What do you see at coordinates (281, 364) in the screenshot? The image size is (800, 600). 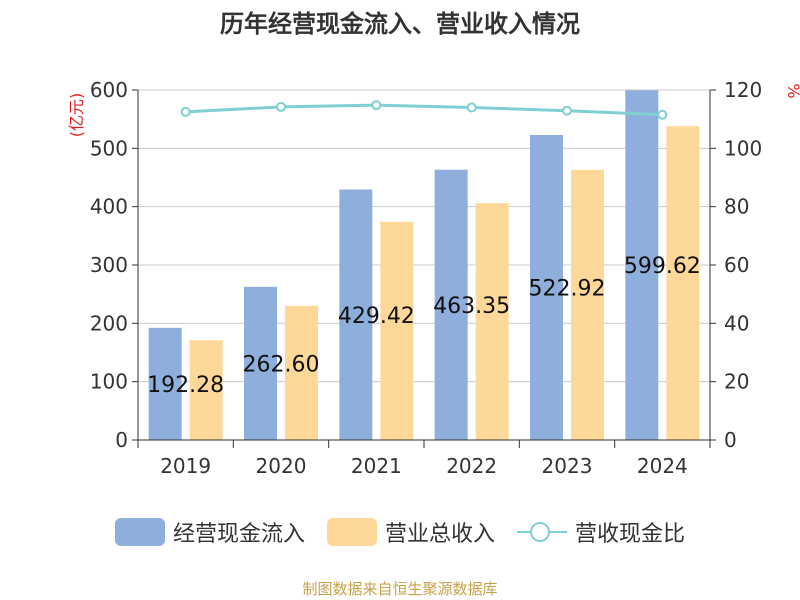 I see `data-label: 262.60` at bounding box center [281, 364].